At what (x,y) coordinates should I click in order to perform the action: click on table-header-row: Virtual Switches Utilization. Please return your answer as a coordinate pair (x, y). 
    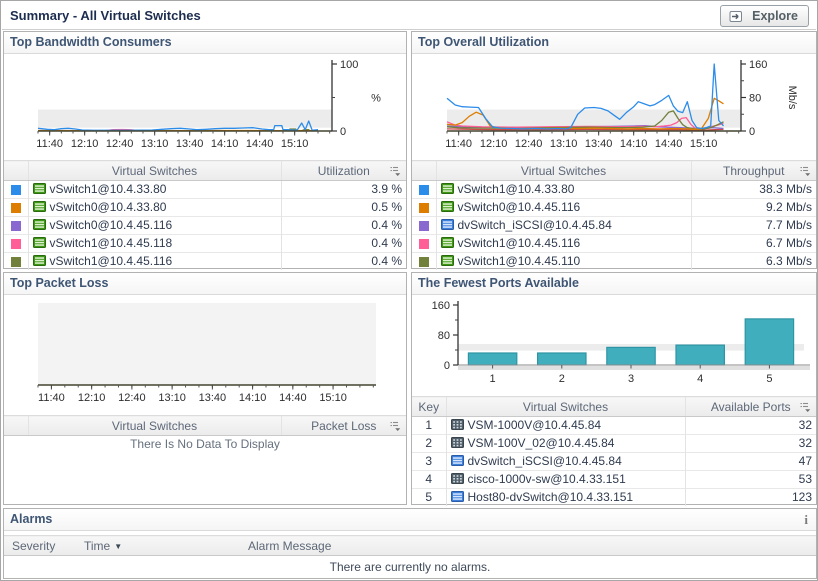
    Looking at the image, I should click on (205, 170).